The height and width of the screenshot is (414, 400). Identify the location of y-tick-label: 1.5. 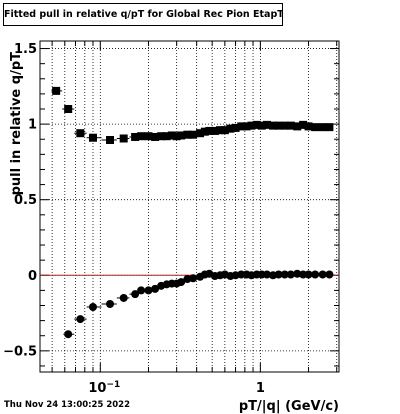
(25, 49).